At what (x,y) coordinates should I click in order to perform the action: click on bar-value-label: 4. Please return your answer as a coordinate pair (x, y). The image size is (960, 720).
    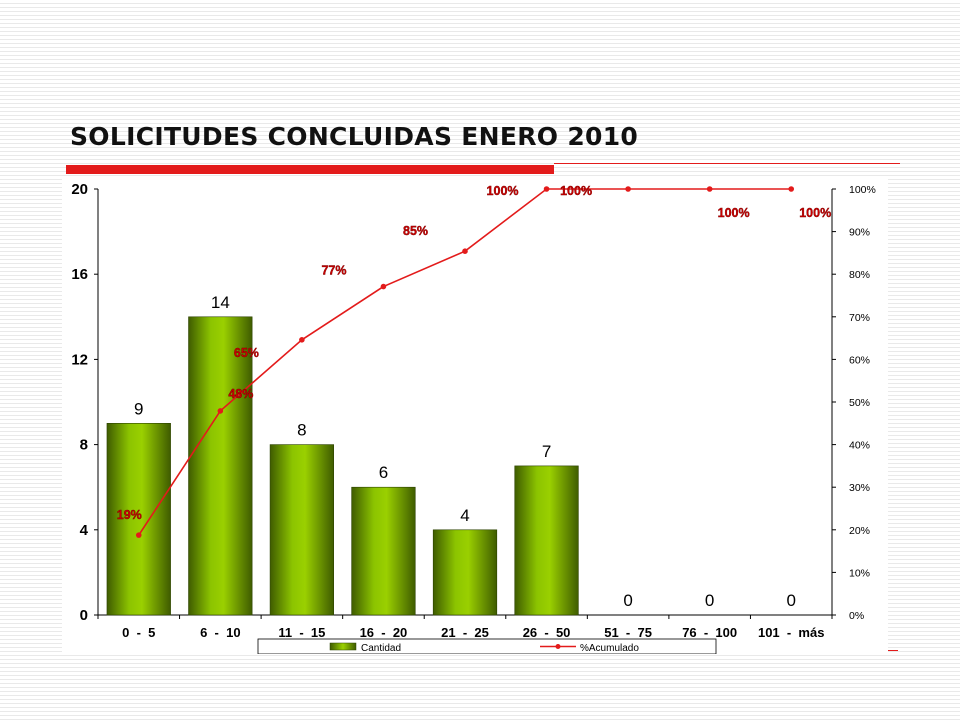
    Looking at the image, I should click on (464, 515).